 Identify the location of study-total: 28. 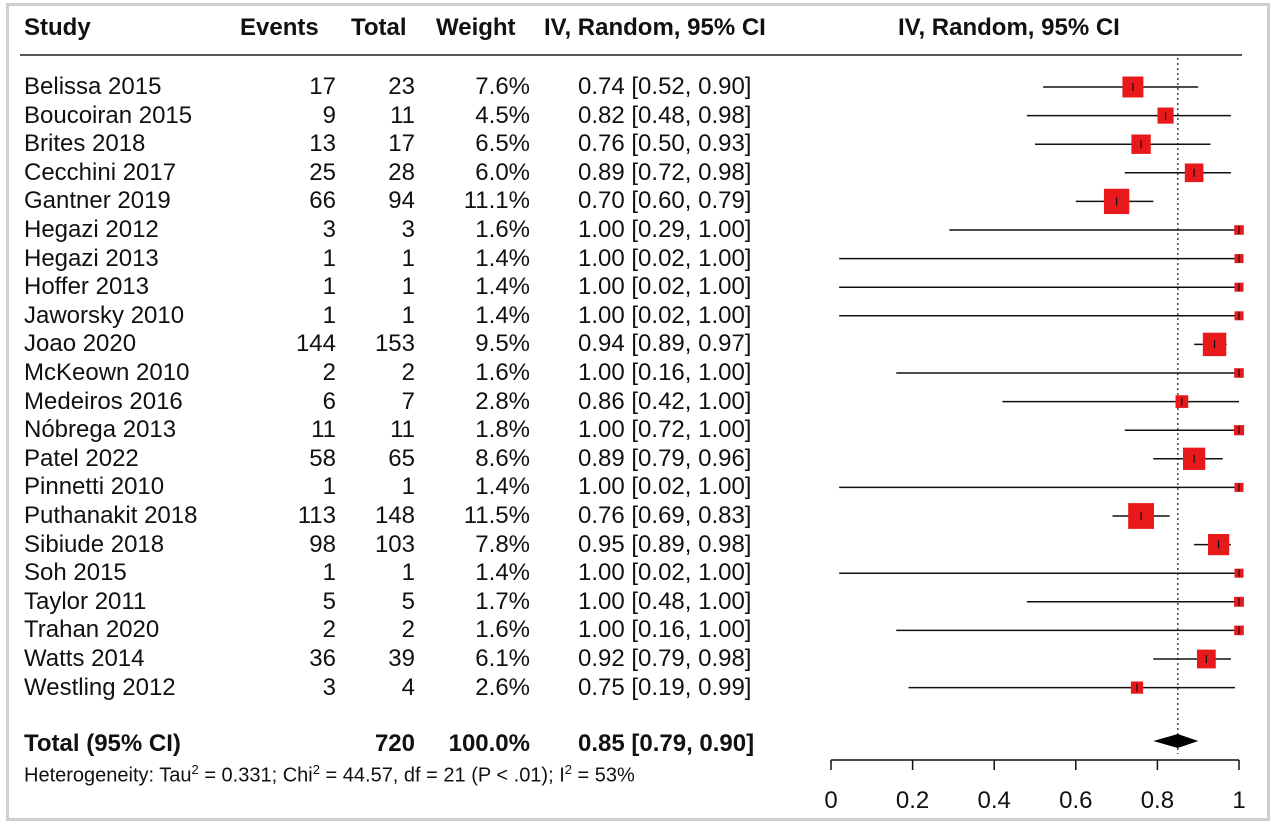
(401, 172).